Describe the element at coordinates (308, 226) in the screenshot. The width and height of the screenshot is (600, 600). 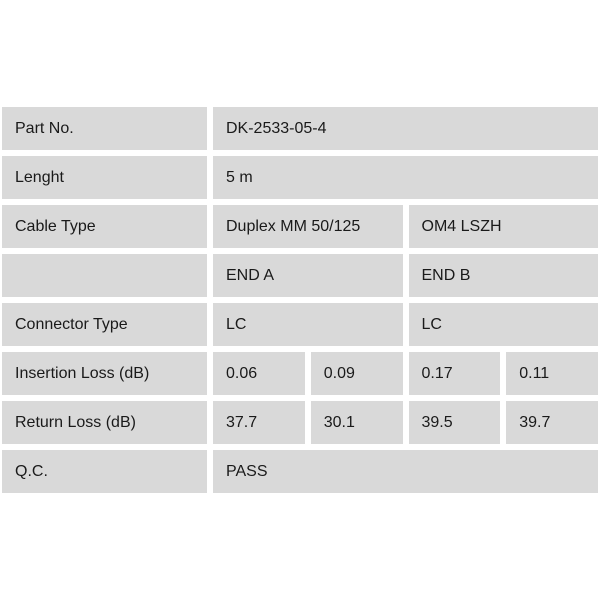
I see `cable-type-value-construction: Duplex MM 50/125` at that location.